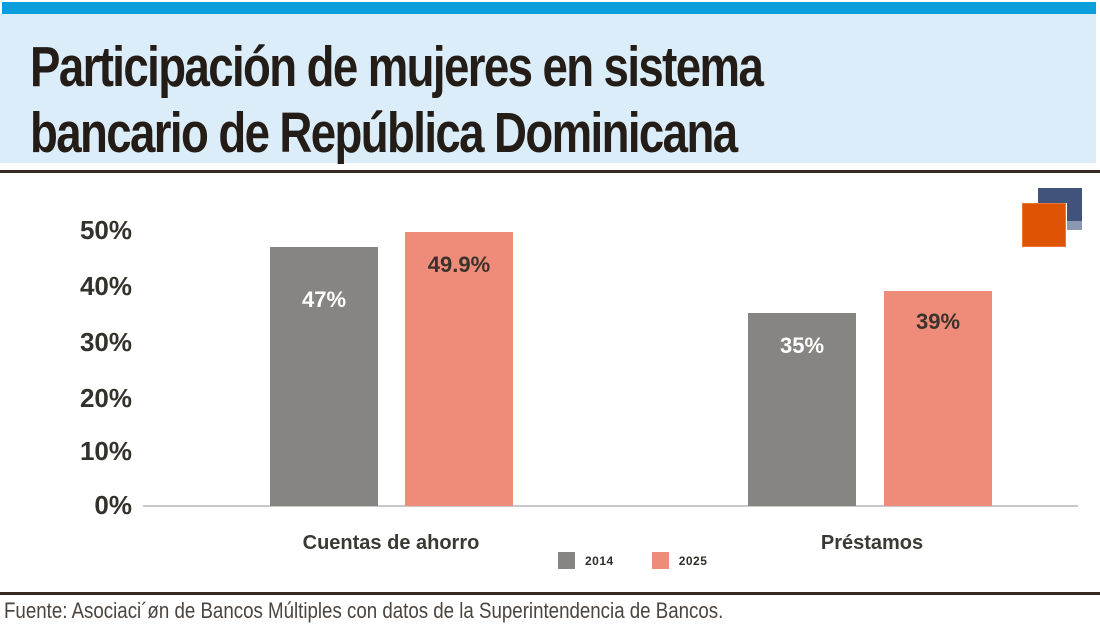 The image size is (1100, 640). What do you see at coordinates (397, 67) in the screenshot?
I see `page-title-line-1: Participación de mujeres en sistema` at bounding box center [397, 67].